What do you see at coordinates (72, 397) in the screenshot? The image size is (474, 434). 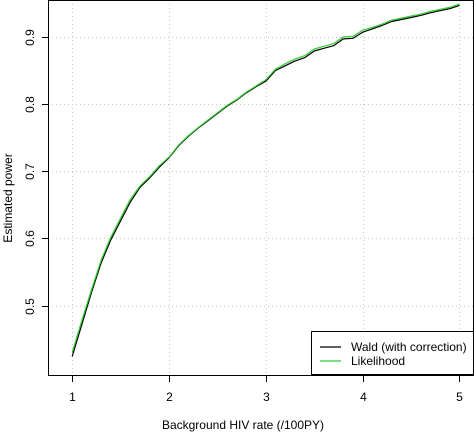 I see `x-tick-label: 1` at bounding box center [72, 397].